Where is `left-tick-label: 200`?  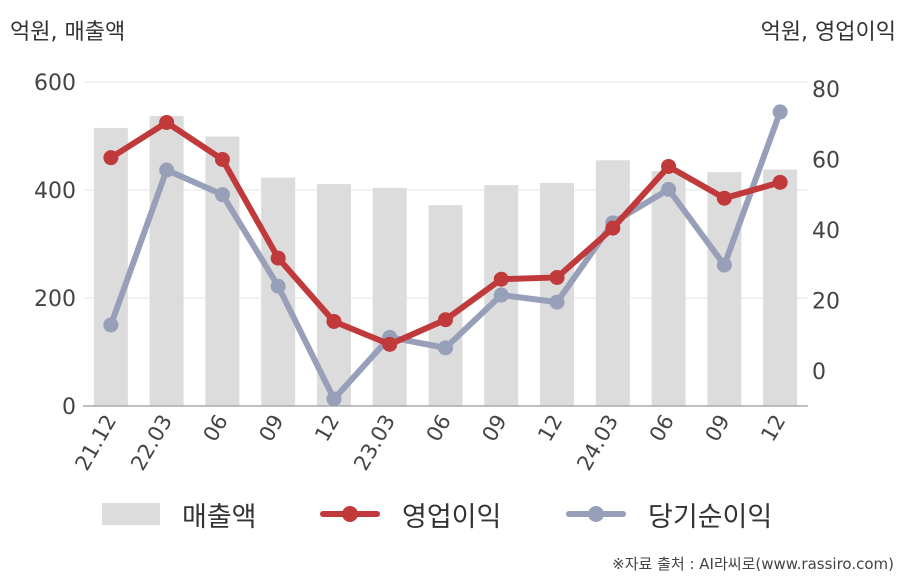 left-tick-label: 200 is located at coordinates (55, 299).